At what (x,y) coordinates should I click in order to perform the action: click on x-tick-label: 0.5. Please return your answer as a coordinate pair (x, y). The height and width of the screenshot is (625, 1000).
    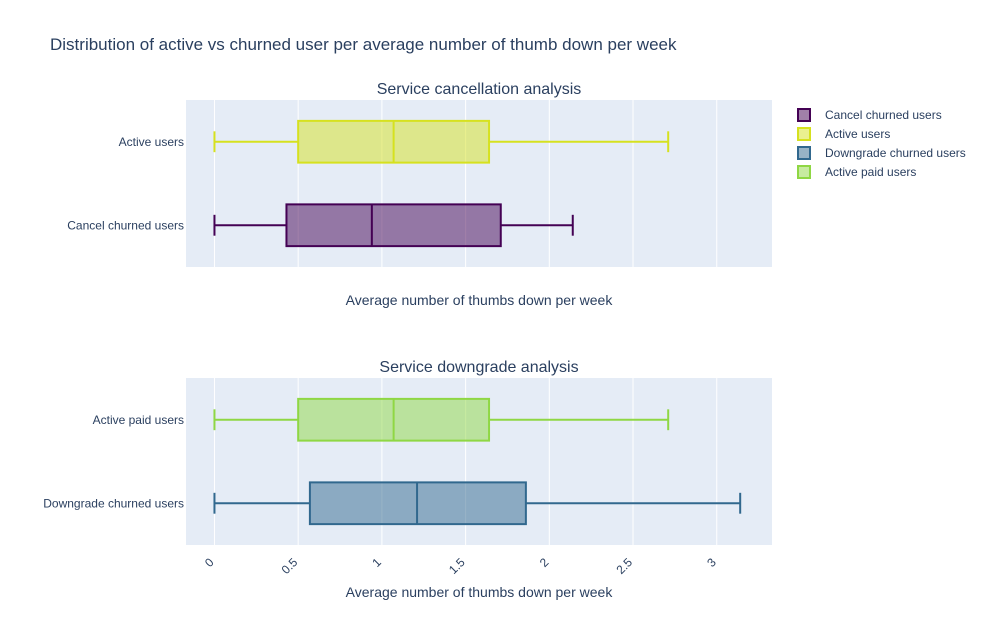
    Looking at the image, I should click on (290, 566).